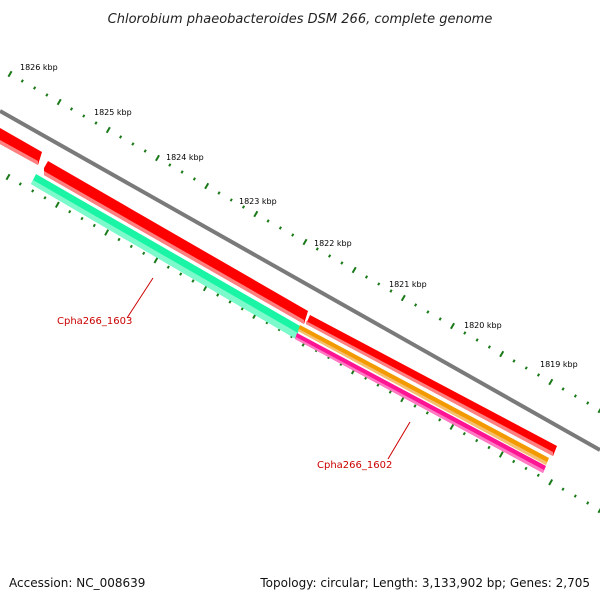 The height and width of the screenshot is (600, 600). I want to click on scale-label-1824: 1824 kbp, so click(185, 157).